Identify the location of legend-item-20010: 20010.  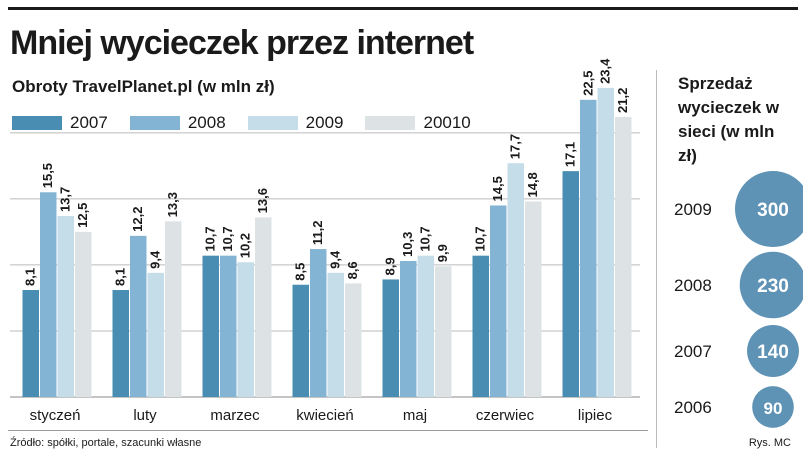
(418, 123).